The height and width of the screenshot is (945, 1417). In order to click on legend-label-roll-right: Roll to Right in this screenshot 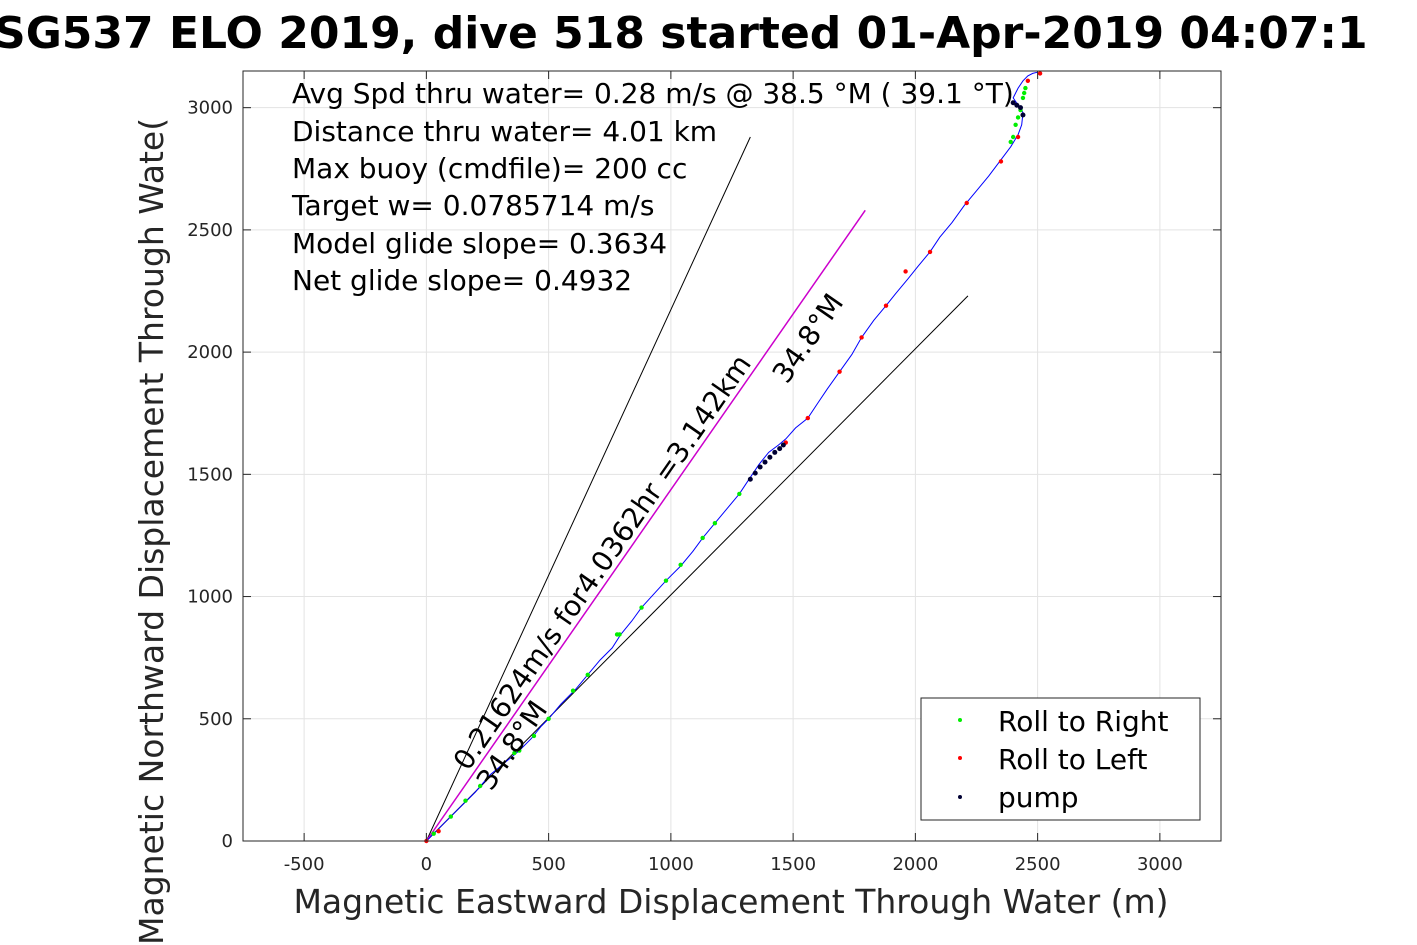, I will do `click(1083, 721)`.